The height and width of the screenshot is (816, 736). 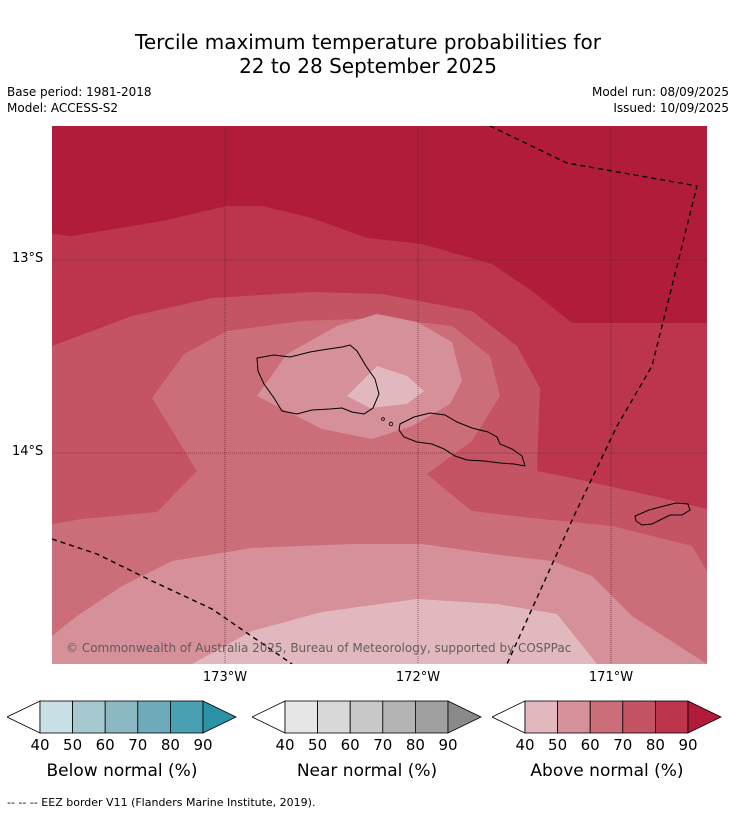 What do you see at coordinates (28, 451) in the screenshot?
I see `lat-label-14s: 14°S` at bounding box center [28, 451].